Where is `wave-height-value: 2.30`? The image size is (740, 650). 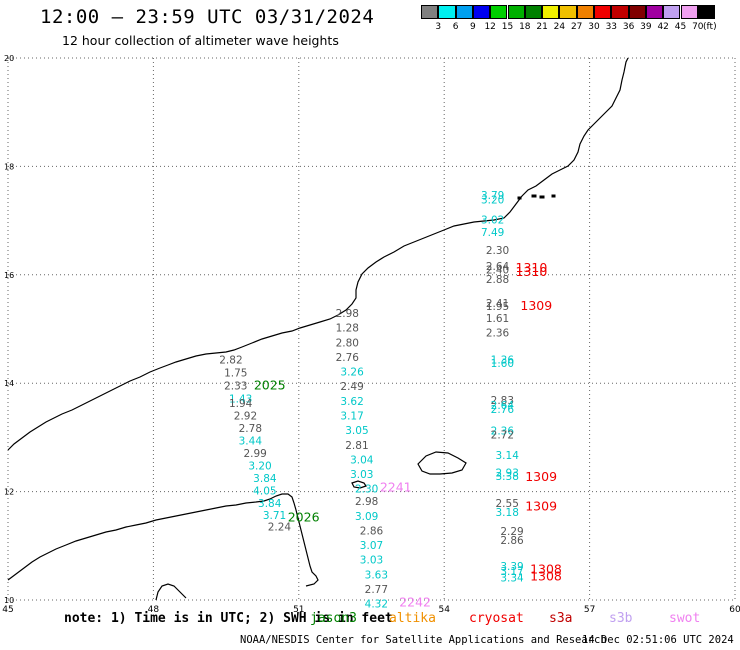
wave-height-value: 2.30 is located at coordinates (497, 251).